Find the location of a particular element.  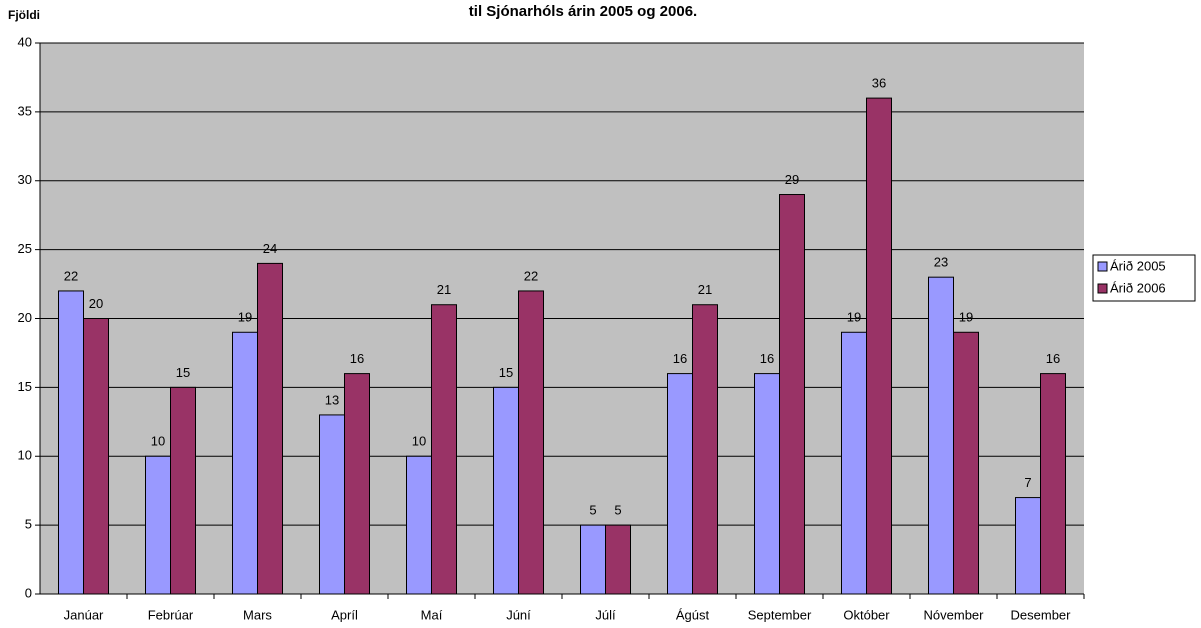

x-tick-label: Desember is located at coordinates (1041, 614).